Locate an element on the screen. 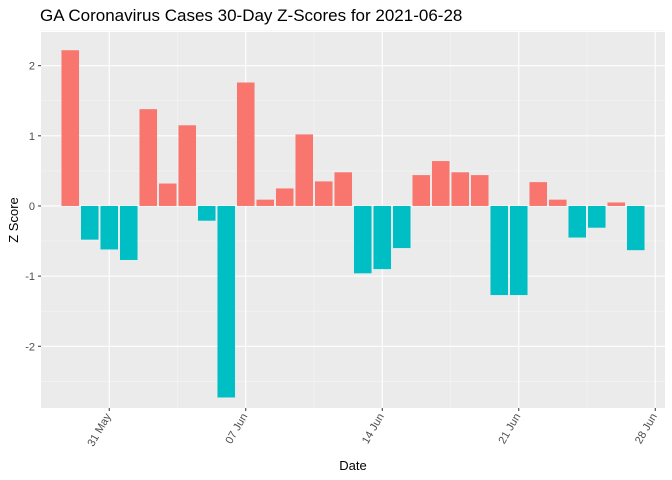 Image resolution: width=672 pixels, height=480 pixels. x-tick-label: 07 Jun is located at coordinates (236, 429).